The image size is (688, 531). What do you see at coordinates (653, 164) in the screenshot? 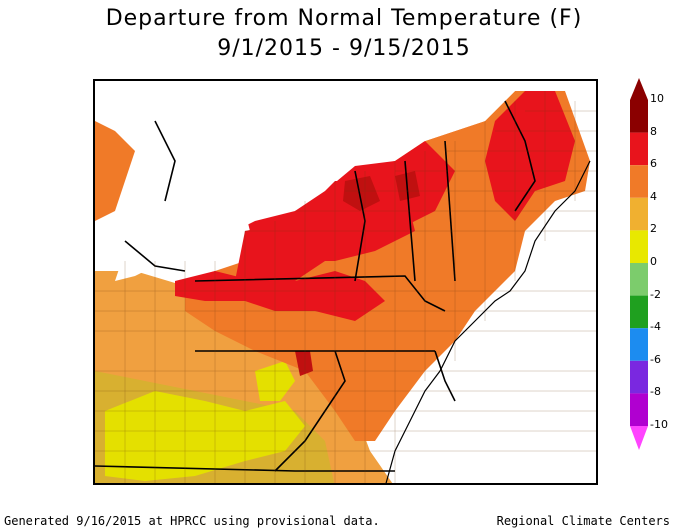
I see `legend-tick-label: 6` at bounding box center [653, 164].